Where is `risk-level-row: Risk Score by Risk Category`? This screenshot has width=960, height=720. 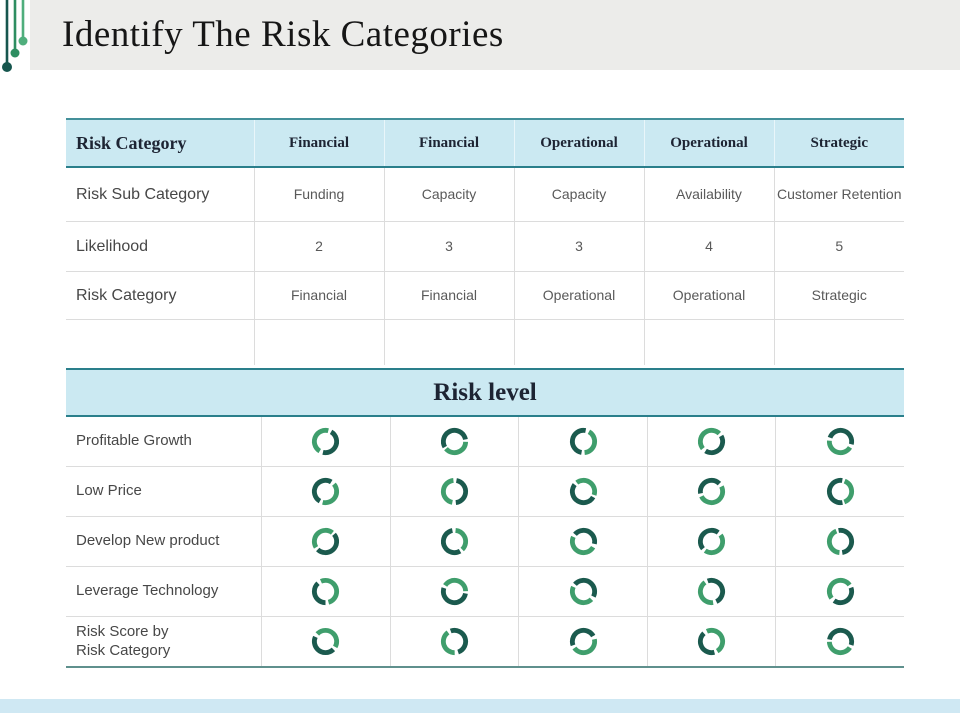
risk-level-row: Risk Score by Risk Category is located at coordinates (485, 642).